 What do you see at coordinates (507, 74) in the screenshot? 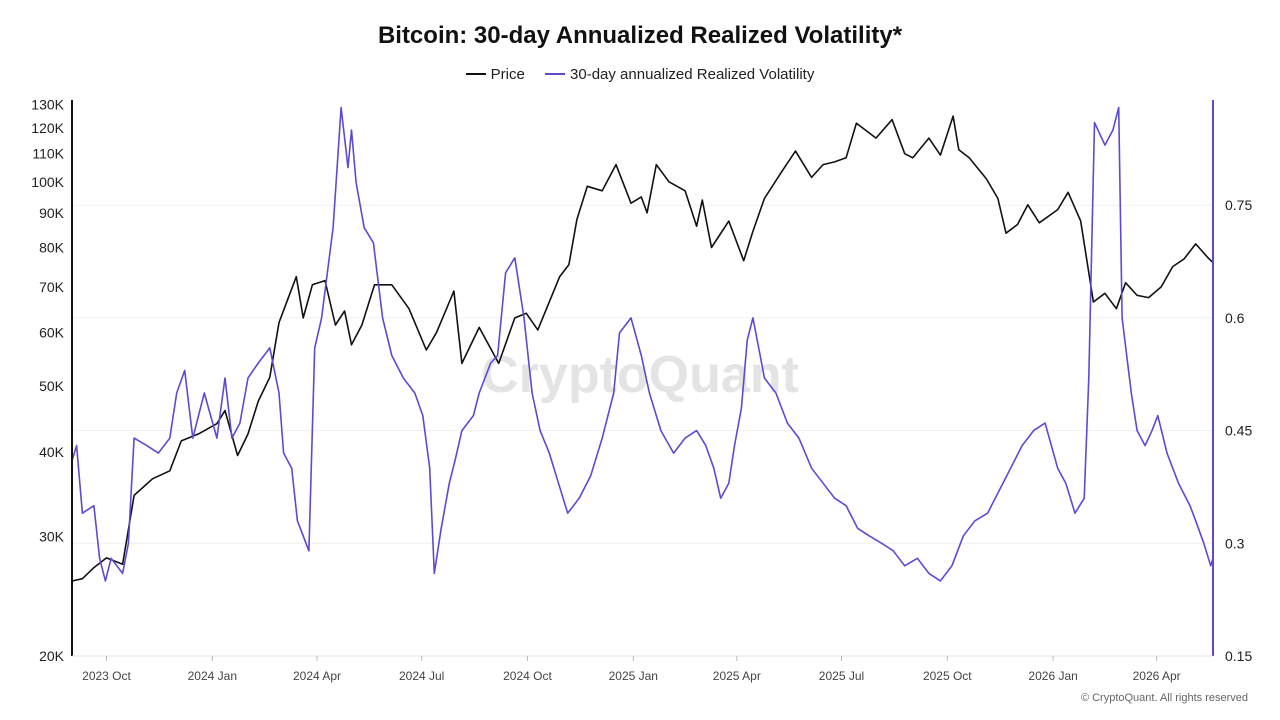
I see `legend-label-price: Price` at bounding box center [507, 74].